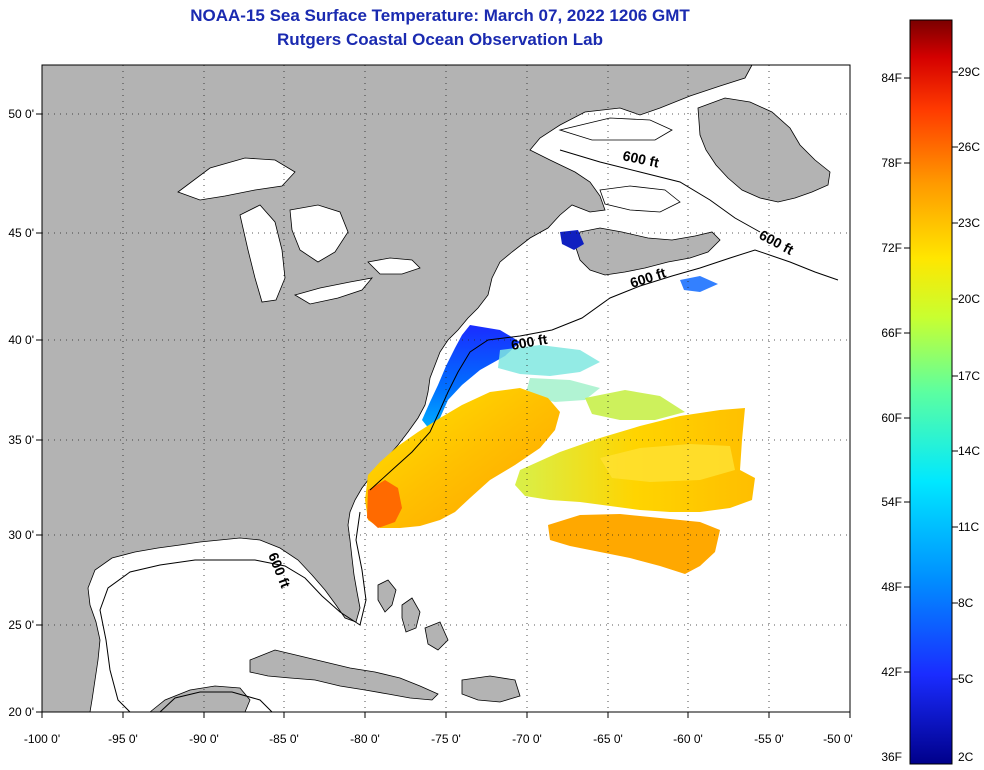 This screenshot has width=984, height=770. Describe the element at coordinates (969, 147) in the screenshot. I see `colorbar-celsius-label: 26C` at that location.